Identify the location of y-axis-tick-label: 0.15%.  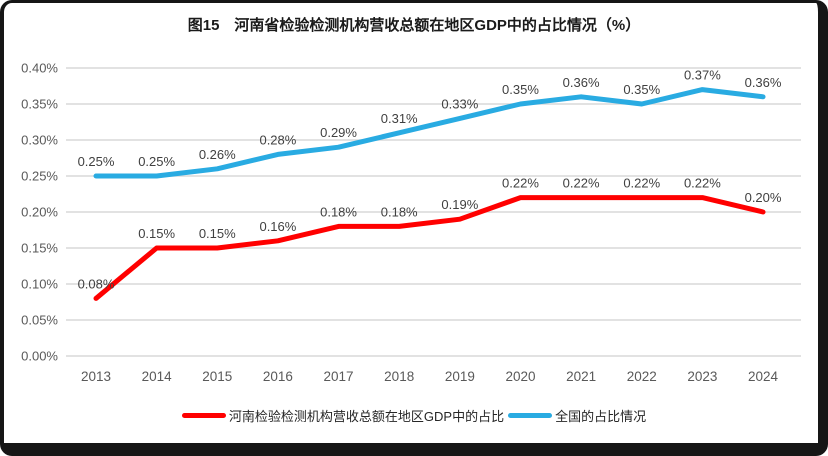
(39, 248).